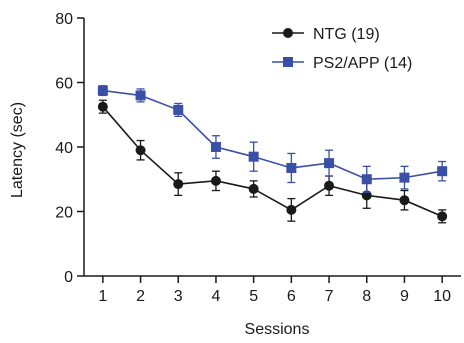 The width and height of the screenshot is (464, 343). Describe the element at coordinates (329, 296) in the screenshot. I see `x-tick-label: 7` at that location.